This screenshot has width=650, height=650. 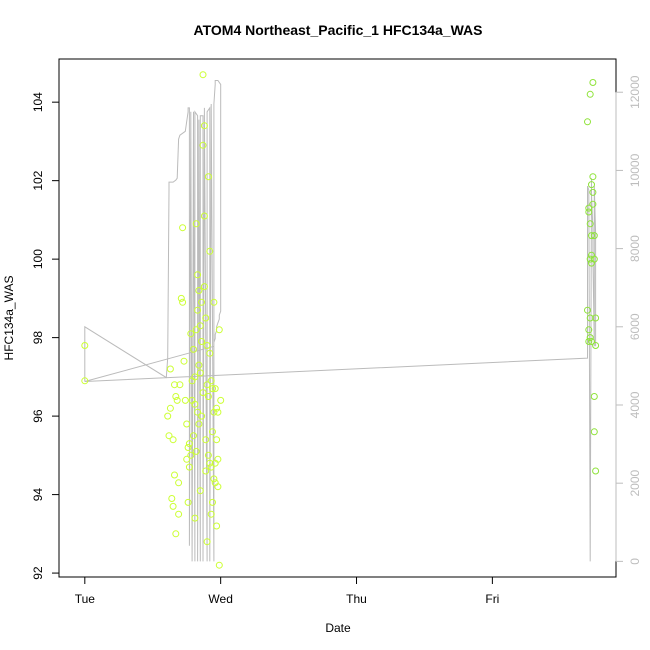 What do you see at coordinates (635, 92) in the screenshot?
I see `y2-tick-label: 12000` at bounding box center [635, 92].